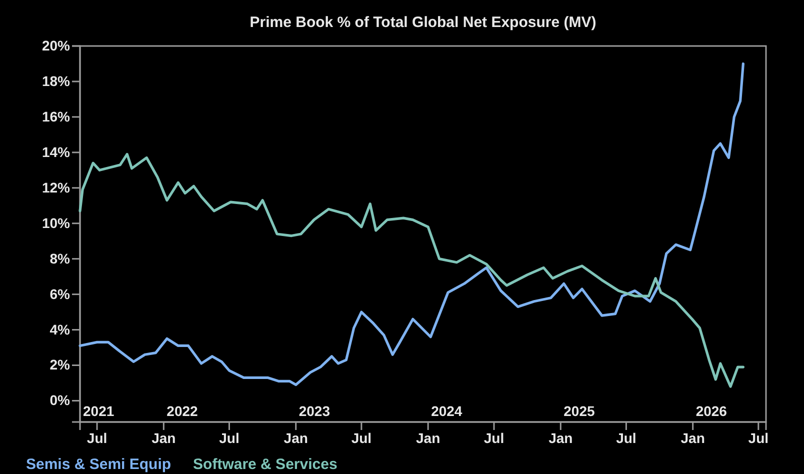 The height and width of the screenshot is (474, 804). What do you see at coordinates (56, 45) in the screenshot?
I see `y-tick-label: 20%` at bounding box center [56, 45].